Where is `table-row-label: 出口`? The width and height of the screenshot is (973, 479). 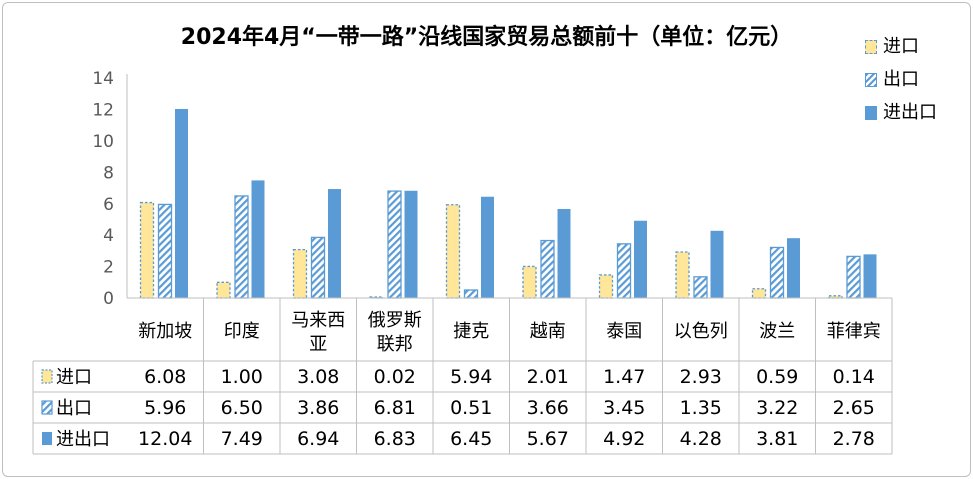 table-row-label: 出口 is located at coordinates (74, 408).